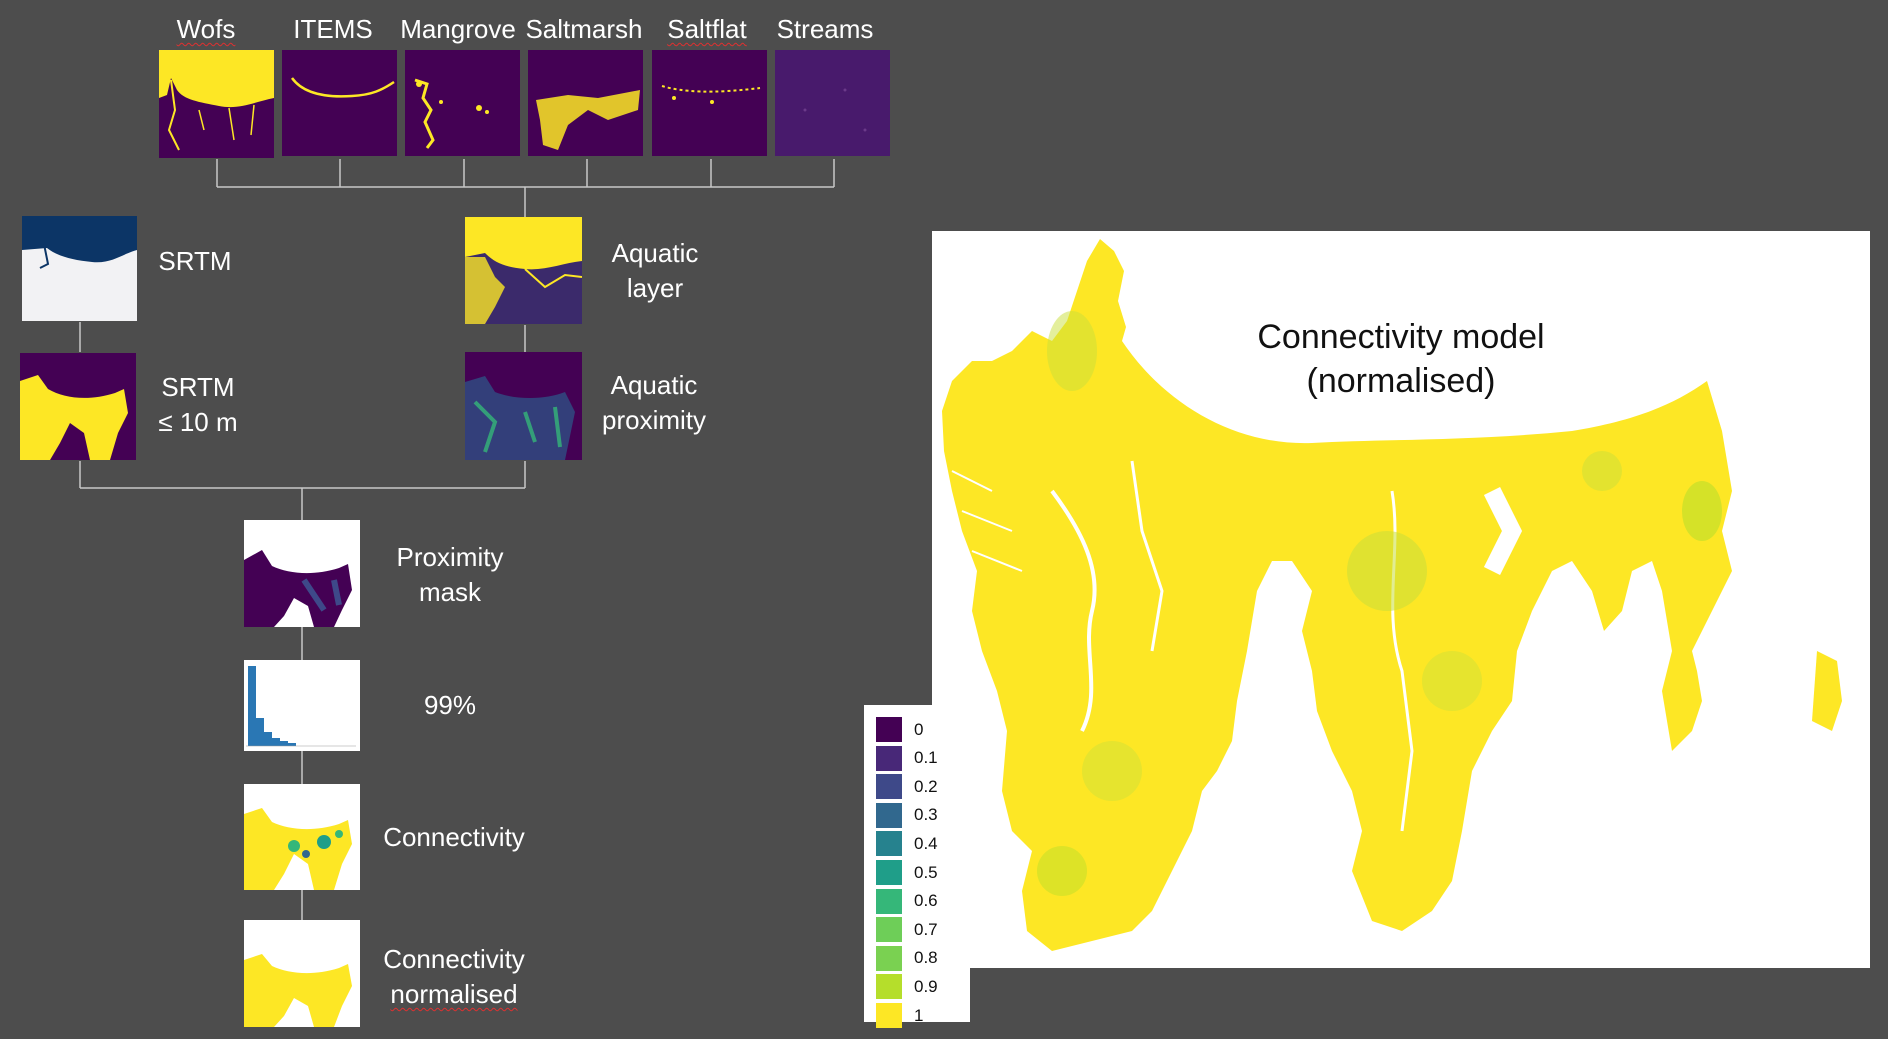  Describe the element at coordinates (907, 901) in the screenshot. I see `legend-entry: 0.6` at that location.